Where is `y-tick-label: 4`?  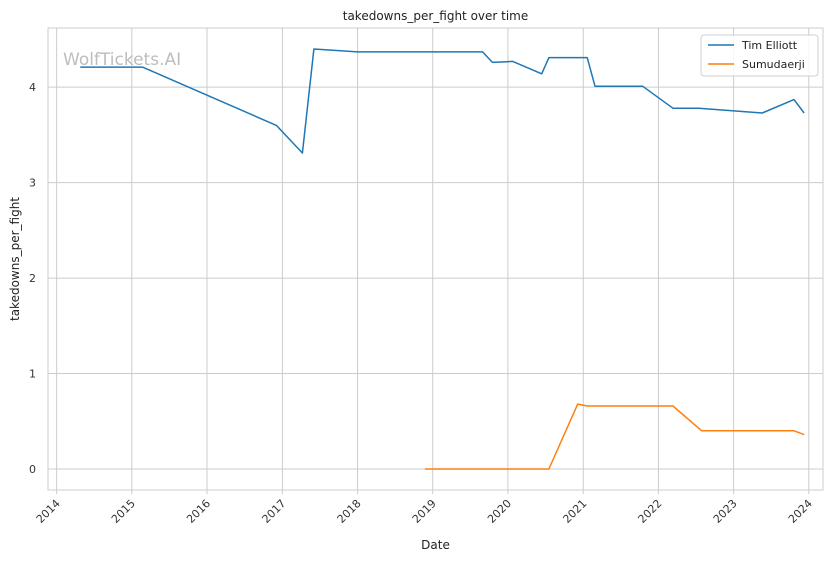
y-tick-label: 4 is located at coordinates (32, 87).